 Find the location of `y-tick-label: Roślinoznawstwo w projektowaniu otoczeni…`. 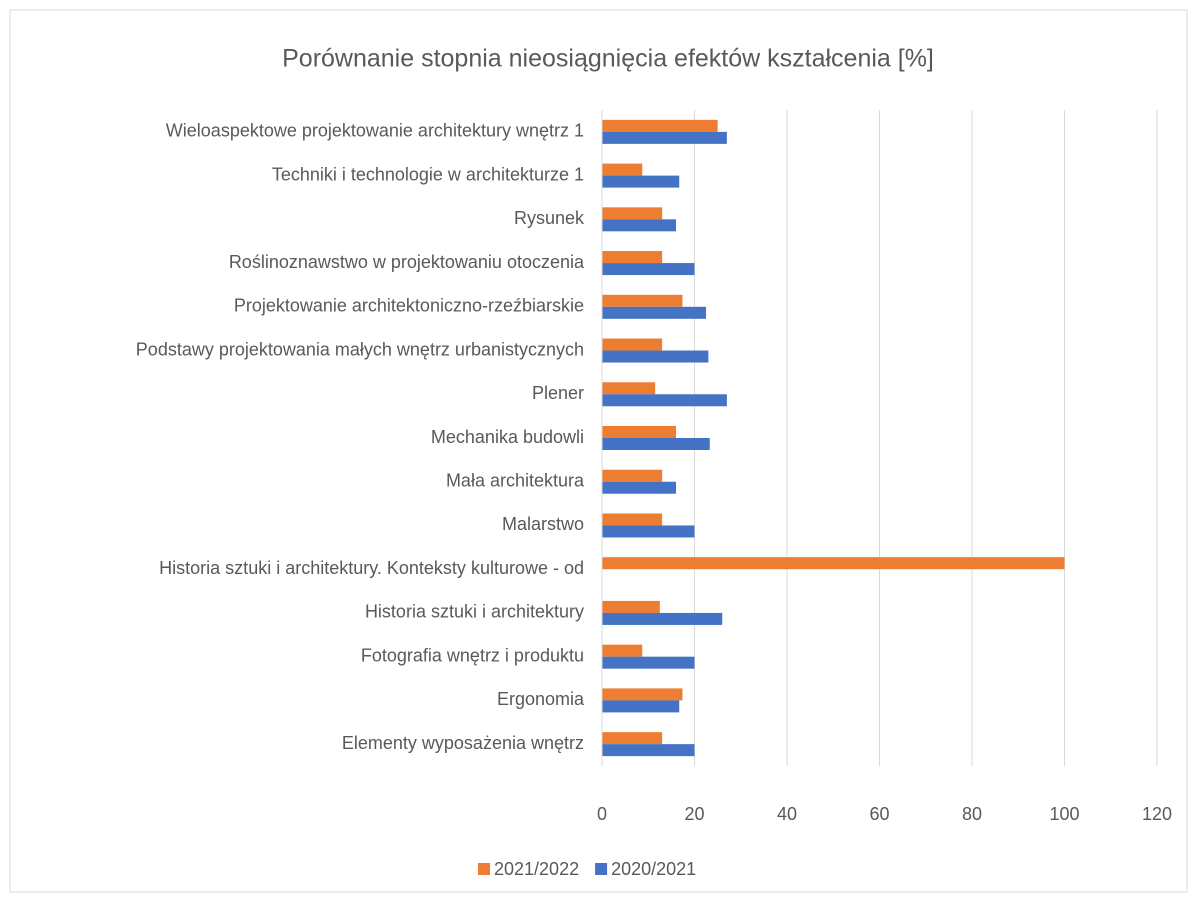

y-tick-label: Roślinoznawstwo w projektowaniu otoczeni… is located at coordinates (407, 262).